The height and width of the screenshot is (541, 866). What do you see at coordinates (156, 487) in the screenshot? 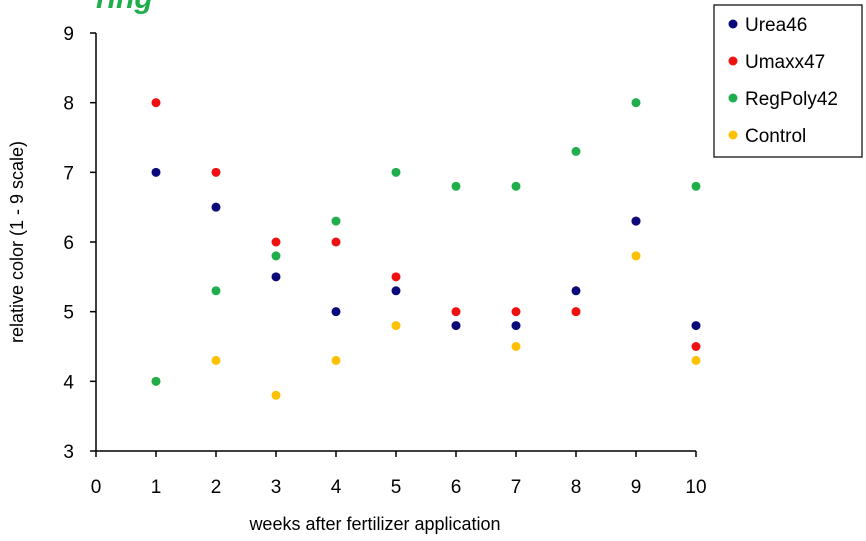
I see `x-tick-label: 1` at bounding box center [156, 487].